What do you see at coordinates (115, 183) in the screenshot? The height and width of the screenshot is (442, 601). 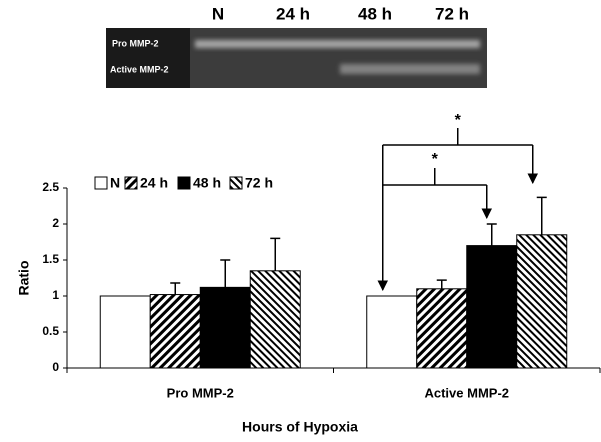 I see `legend-label: N` at bounding box center [115, 183].